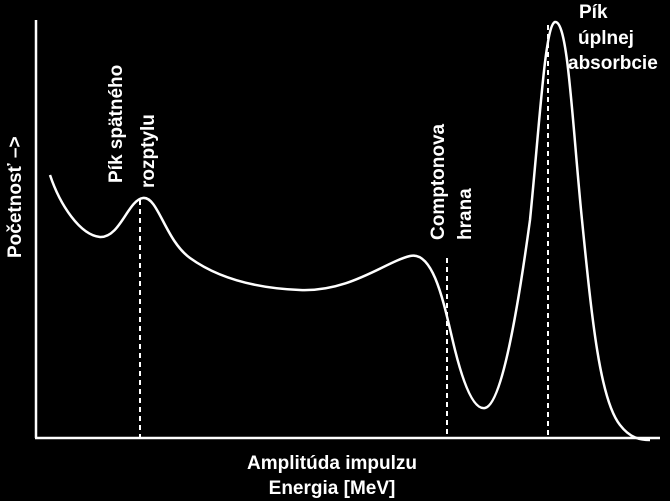  What do you see at coordinates (332, 463) in the screenshot?
I see `x-axis-label: Amplitúda impulzu` at bounding box center [332, 463].